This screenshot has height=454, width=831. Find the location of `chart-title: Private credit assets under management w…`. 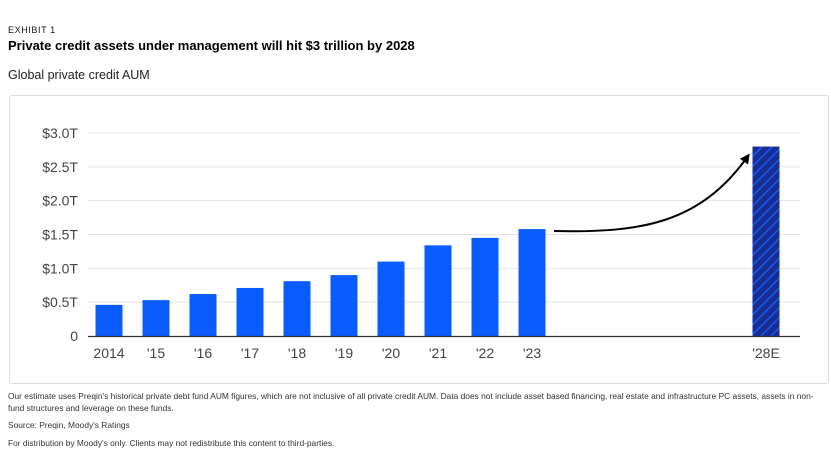

chart-title: Private credit assets under management w… is located at coordinates (211, 45).